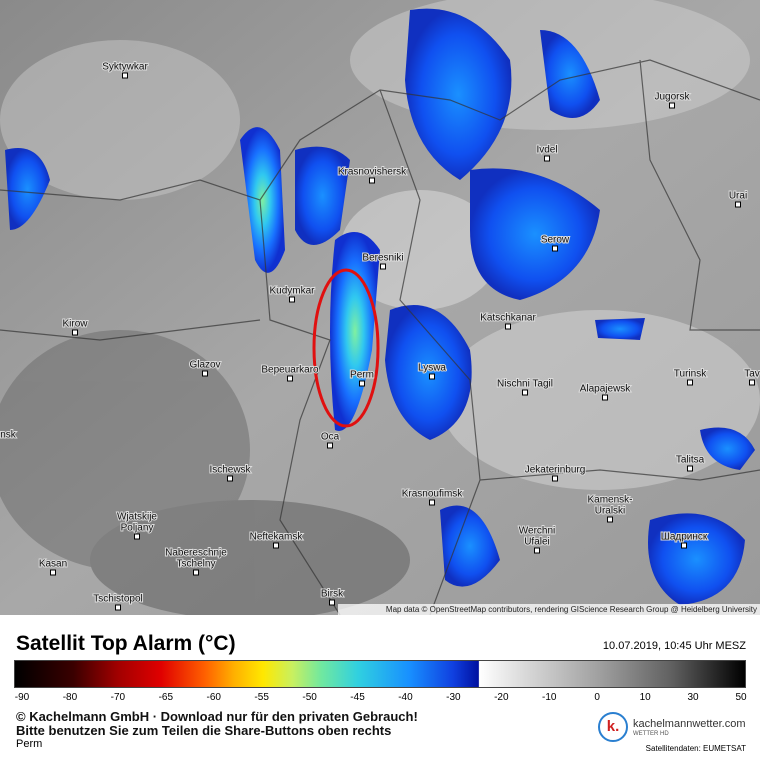 The height and width of the screenshot is (760, 760). Describe the element at coordinates (29, 744) in the screenshot. I see `location: Perm` at that location.